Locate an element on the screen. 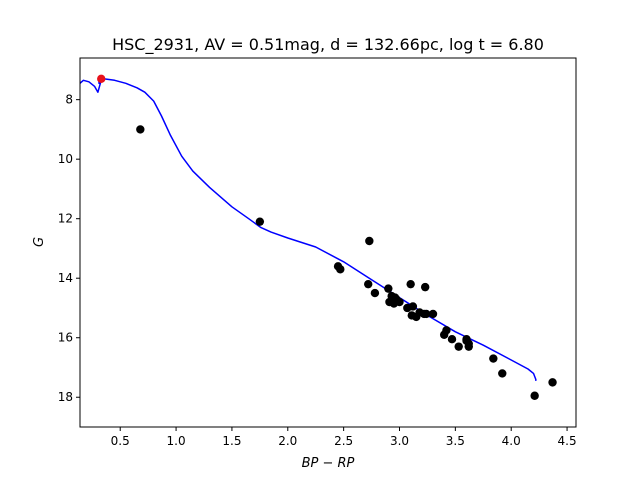 The width and height of the screenshot is (640, 480). x-tick-label: 1.0 is located at coordinates (176, 441).